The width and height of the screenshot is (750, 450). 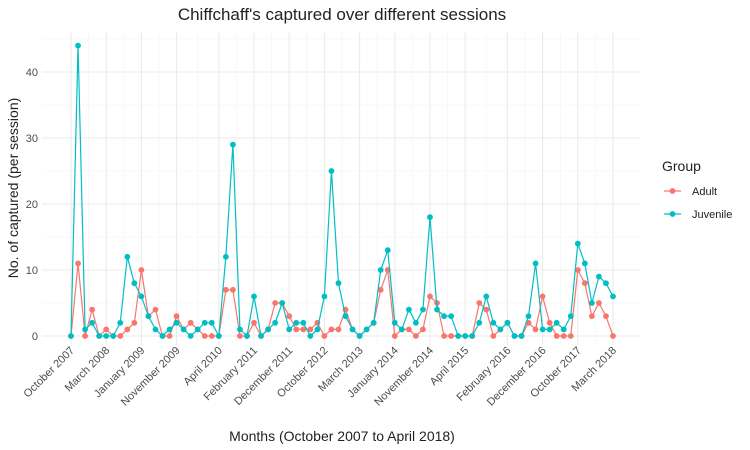 What do you see at coordinates (32, 271) in the screenshot?
I see `y-tick-label: 10` at bounding box center [32, 271].